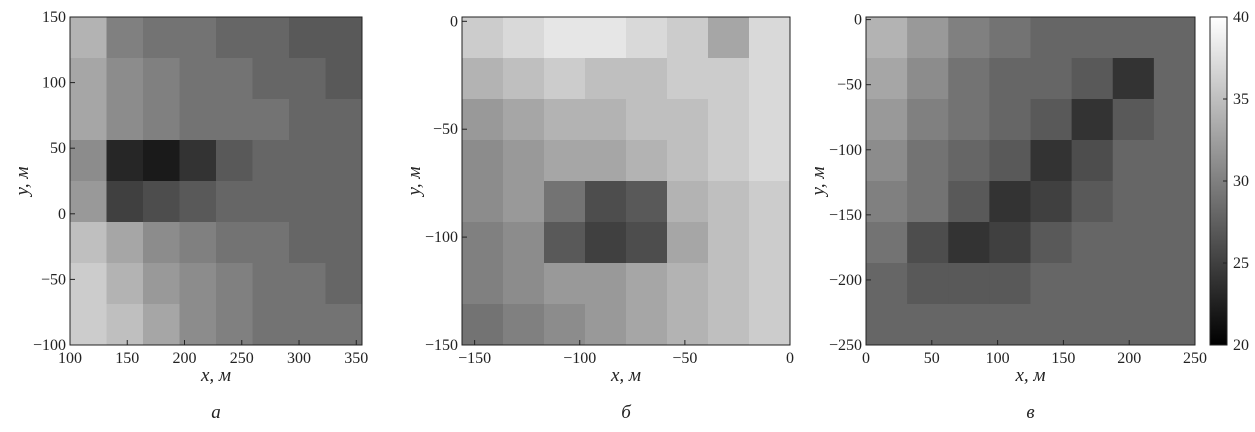  I want to click on x-tick-label: 0, so click(790, 358).